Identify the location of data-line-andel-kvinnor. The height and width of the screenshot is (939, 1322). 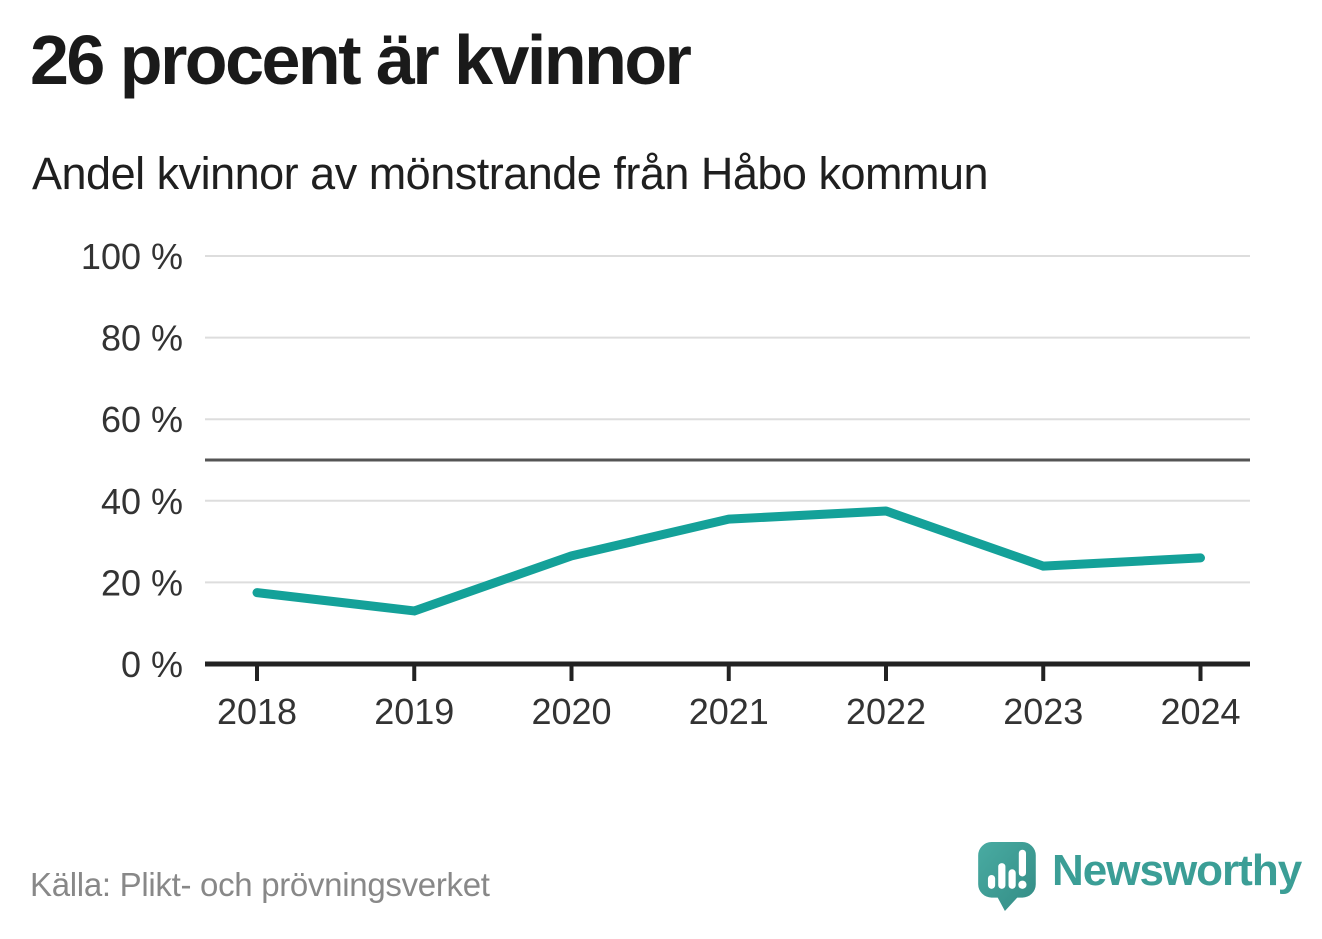
(728, 561).